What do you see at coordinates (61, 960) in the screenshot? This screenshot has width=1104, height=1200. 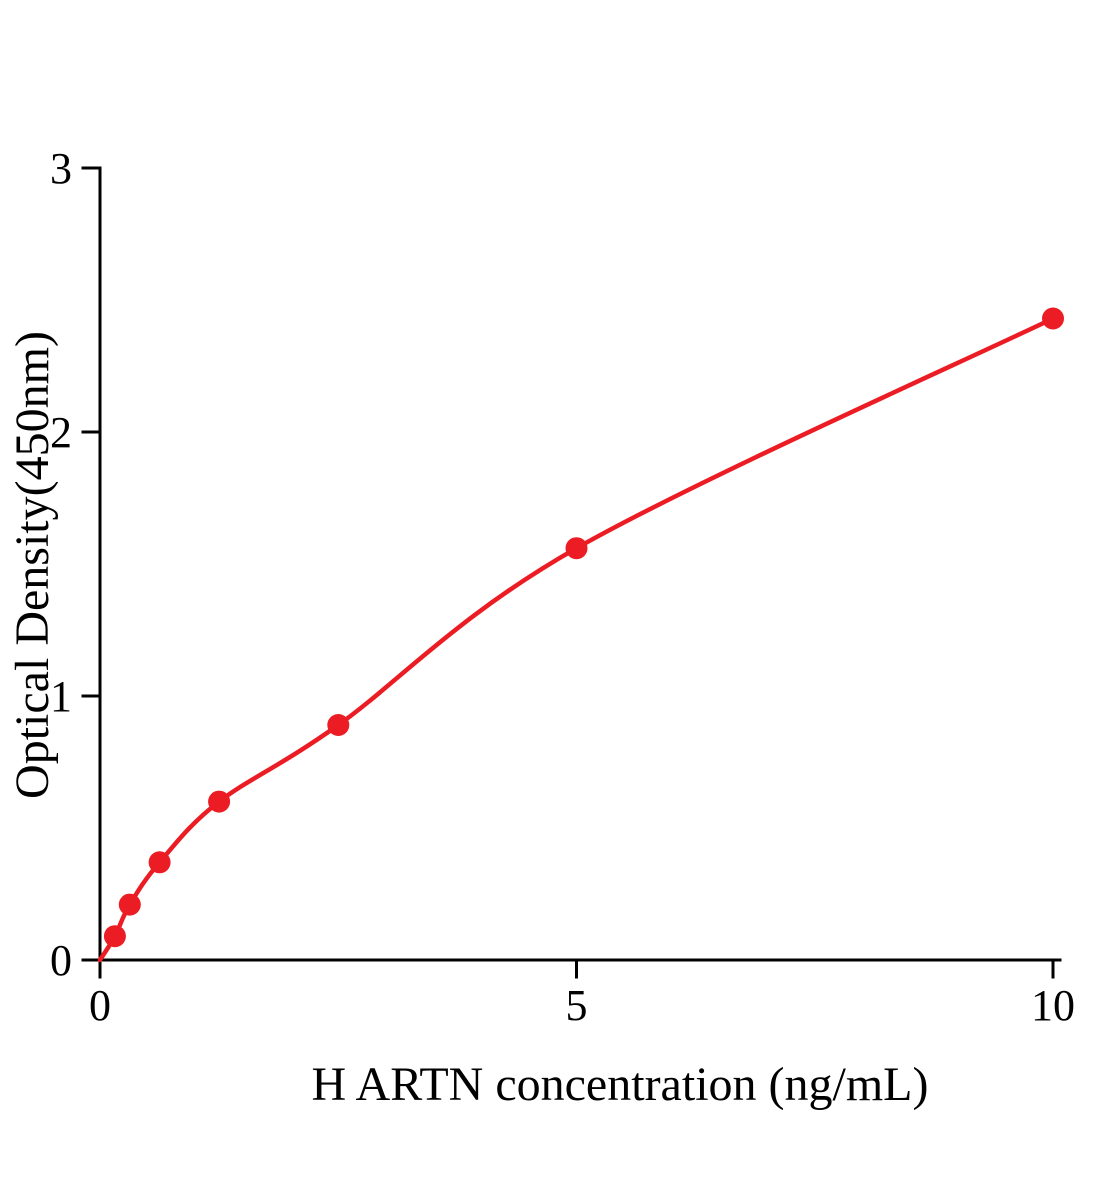 I see `y-tick-label: 0` at bounding box center [61, 960].